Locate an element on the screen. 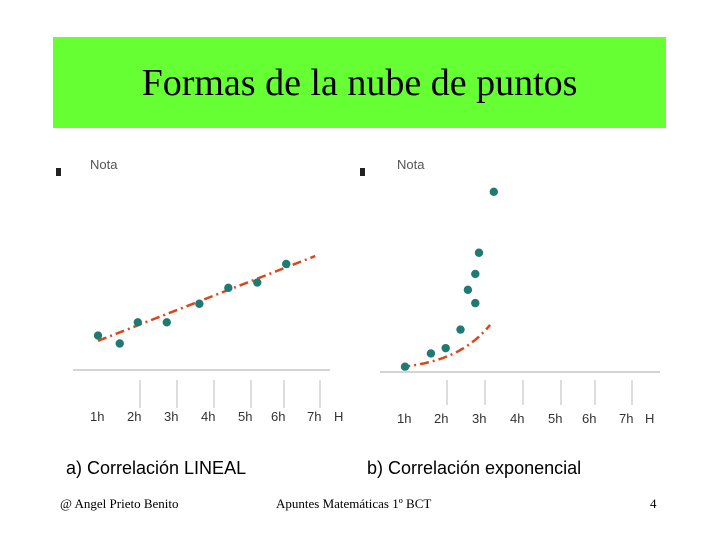 The image size is (720, 540). x-tick-label-b: 7h is located at coordinates (626, 418).